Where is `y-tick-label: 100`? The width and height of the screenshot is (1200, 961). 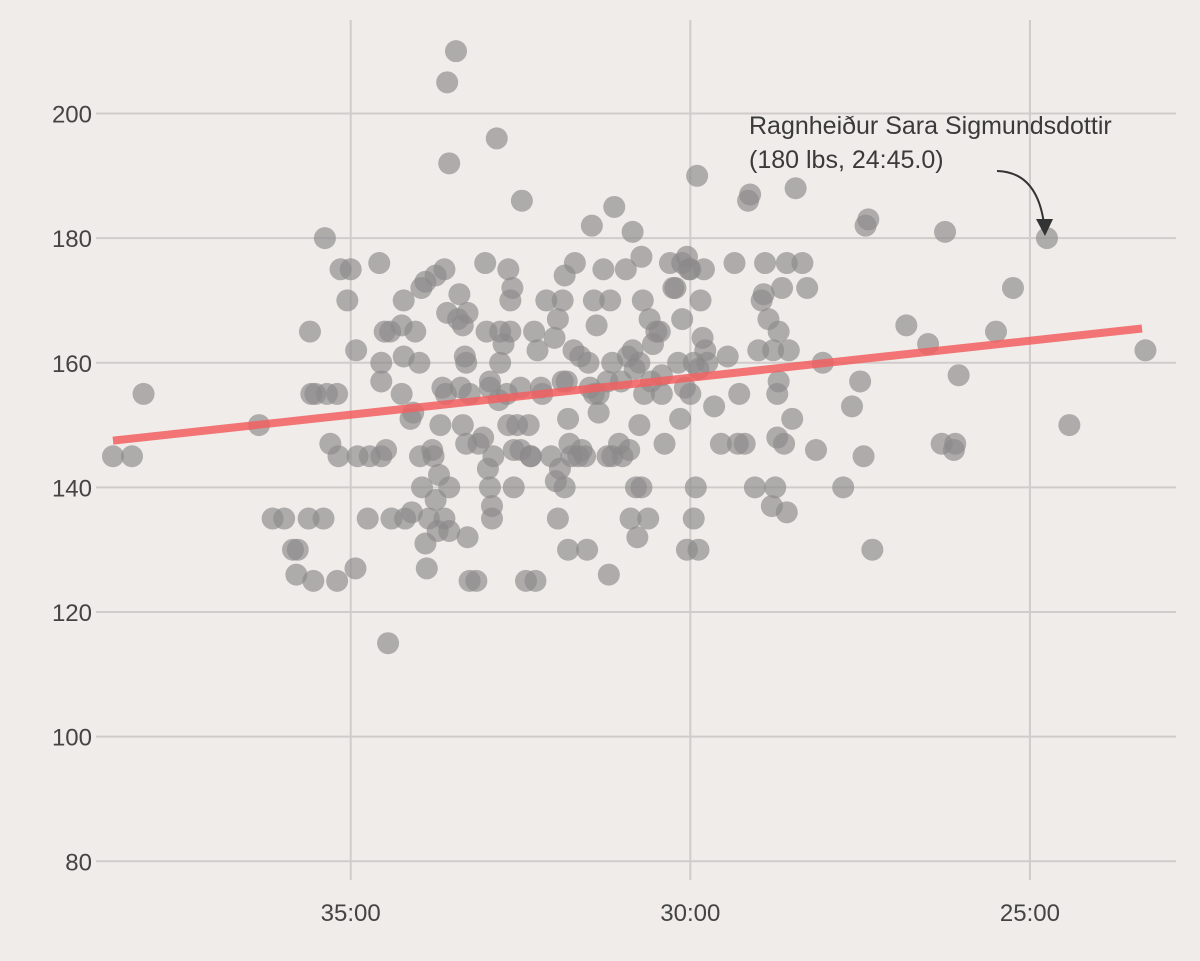 y-tick-label: 100 is located at coordinates (72, 738).